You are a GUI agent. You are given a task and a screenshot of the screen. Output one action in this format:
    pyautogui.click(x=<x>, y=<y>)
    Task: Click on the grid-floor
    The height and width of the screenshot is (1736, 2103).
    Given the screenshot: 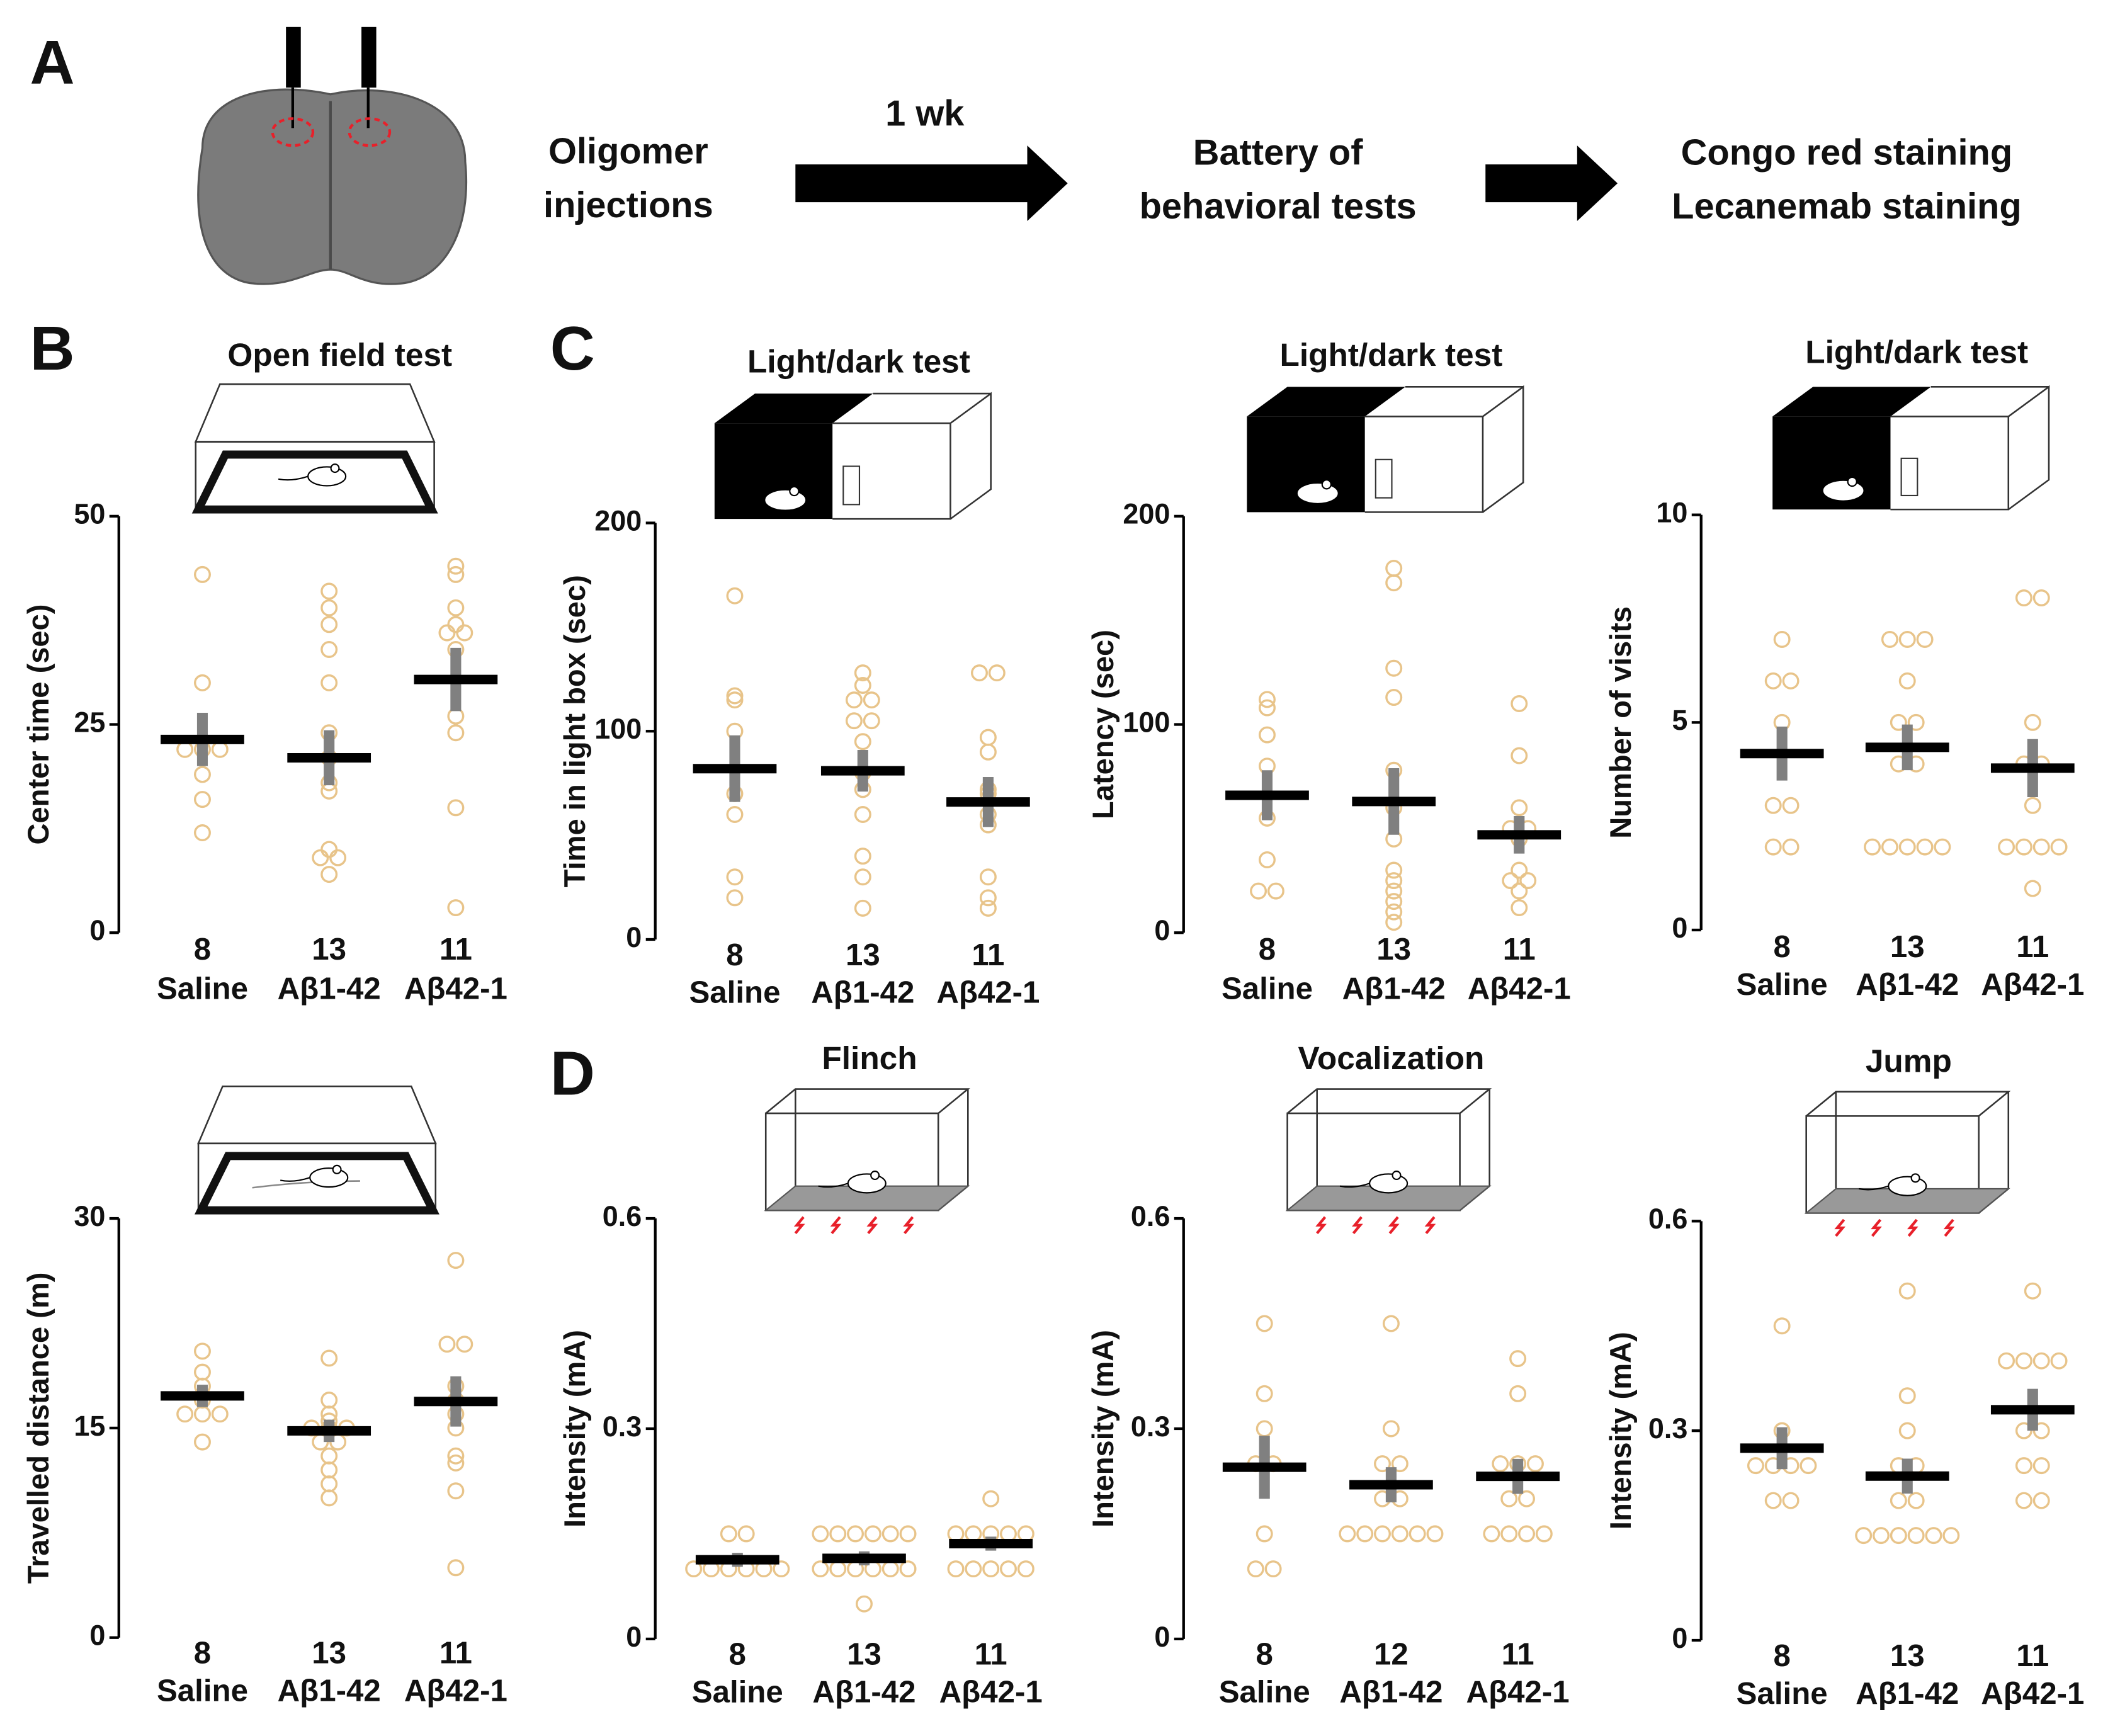 What is the action you would take?
    pyautogui.click(x=1907, y=1201)
    